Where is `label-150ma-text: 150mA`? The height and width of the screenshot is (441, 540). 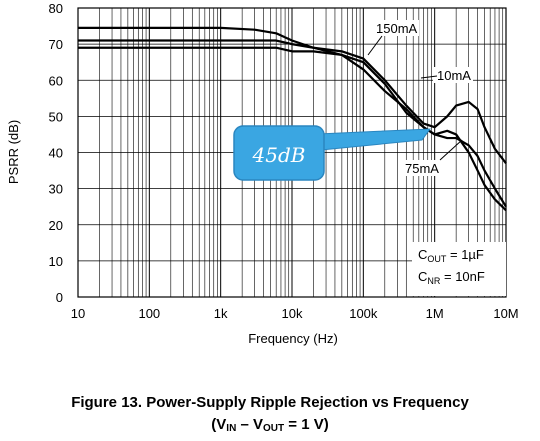 label-150ma-text: 150mA is located at coordinates (397, 28).